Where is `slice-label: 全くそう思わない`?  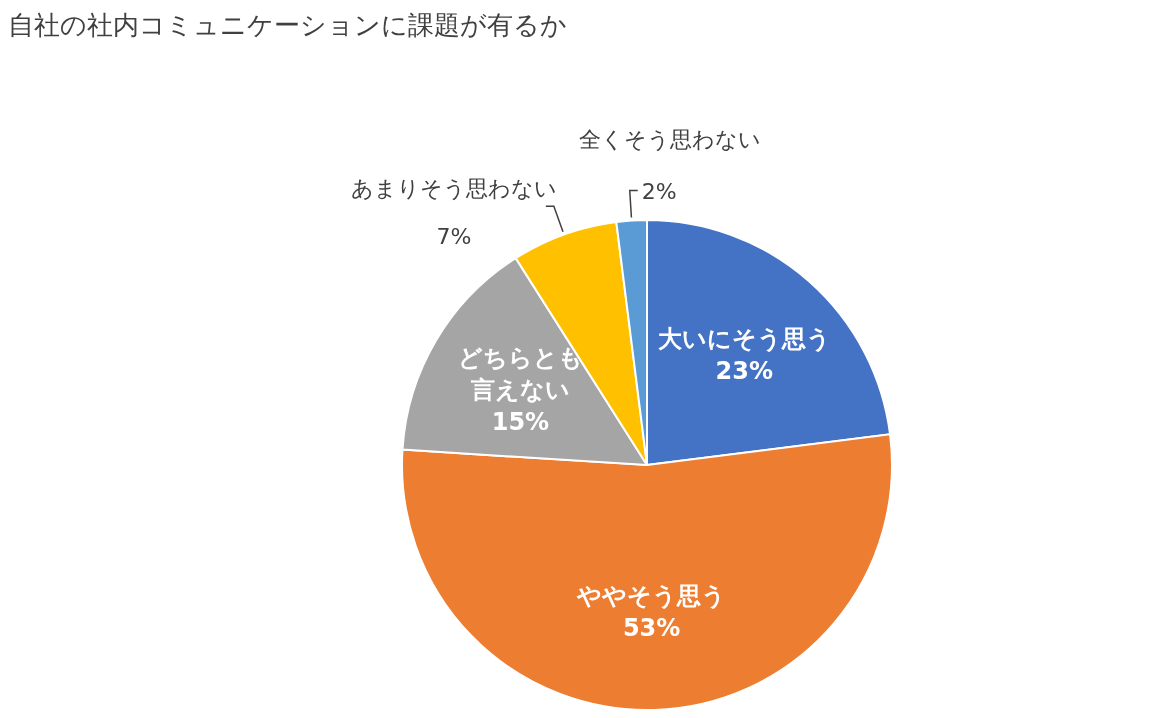
slice-label: 全くそう思わない is located at coordinates (669, 139).